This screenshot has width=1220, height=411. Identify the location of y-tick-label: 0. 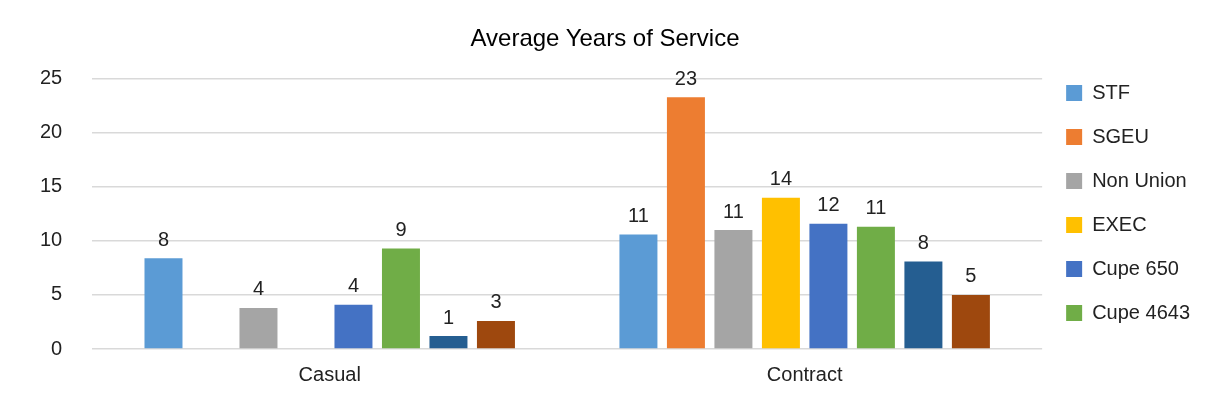
(57, 347).